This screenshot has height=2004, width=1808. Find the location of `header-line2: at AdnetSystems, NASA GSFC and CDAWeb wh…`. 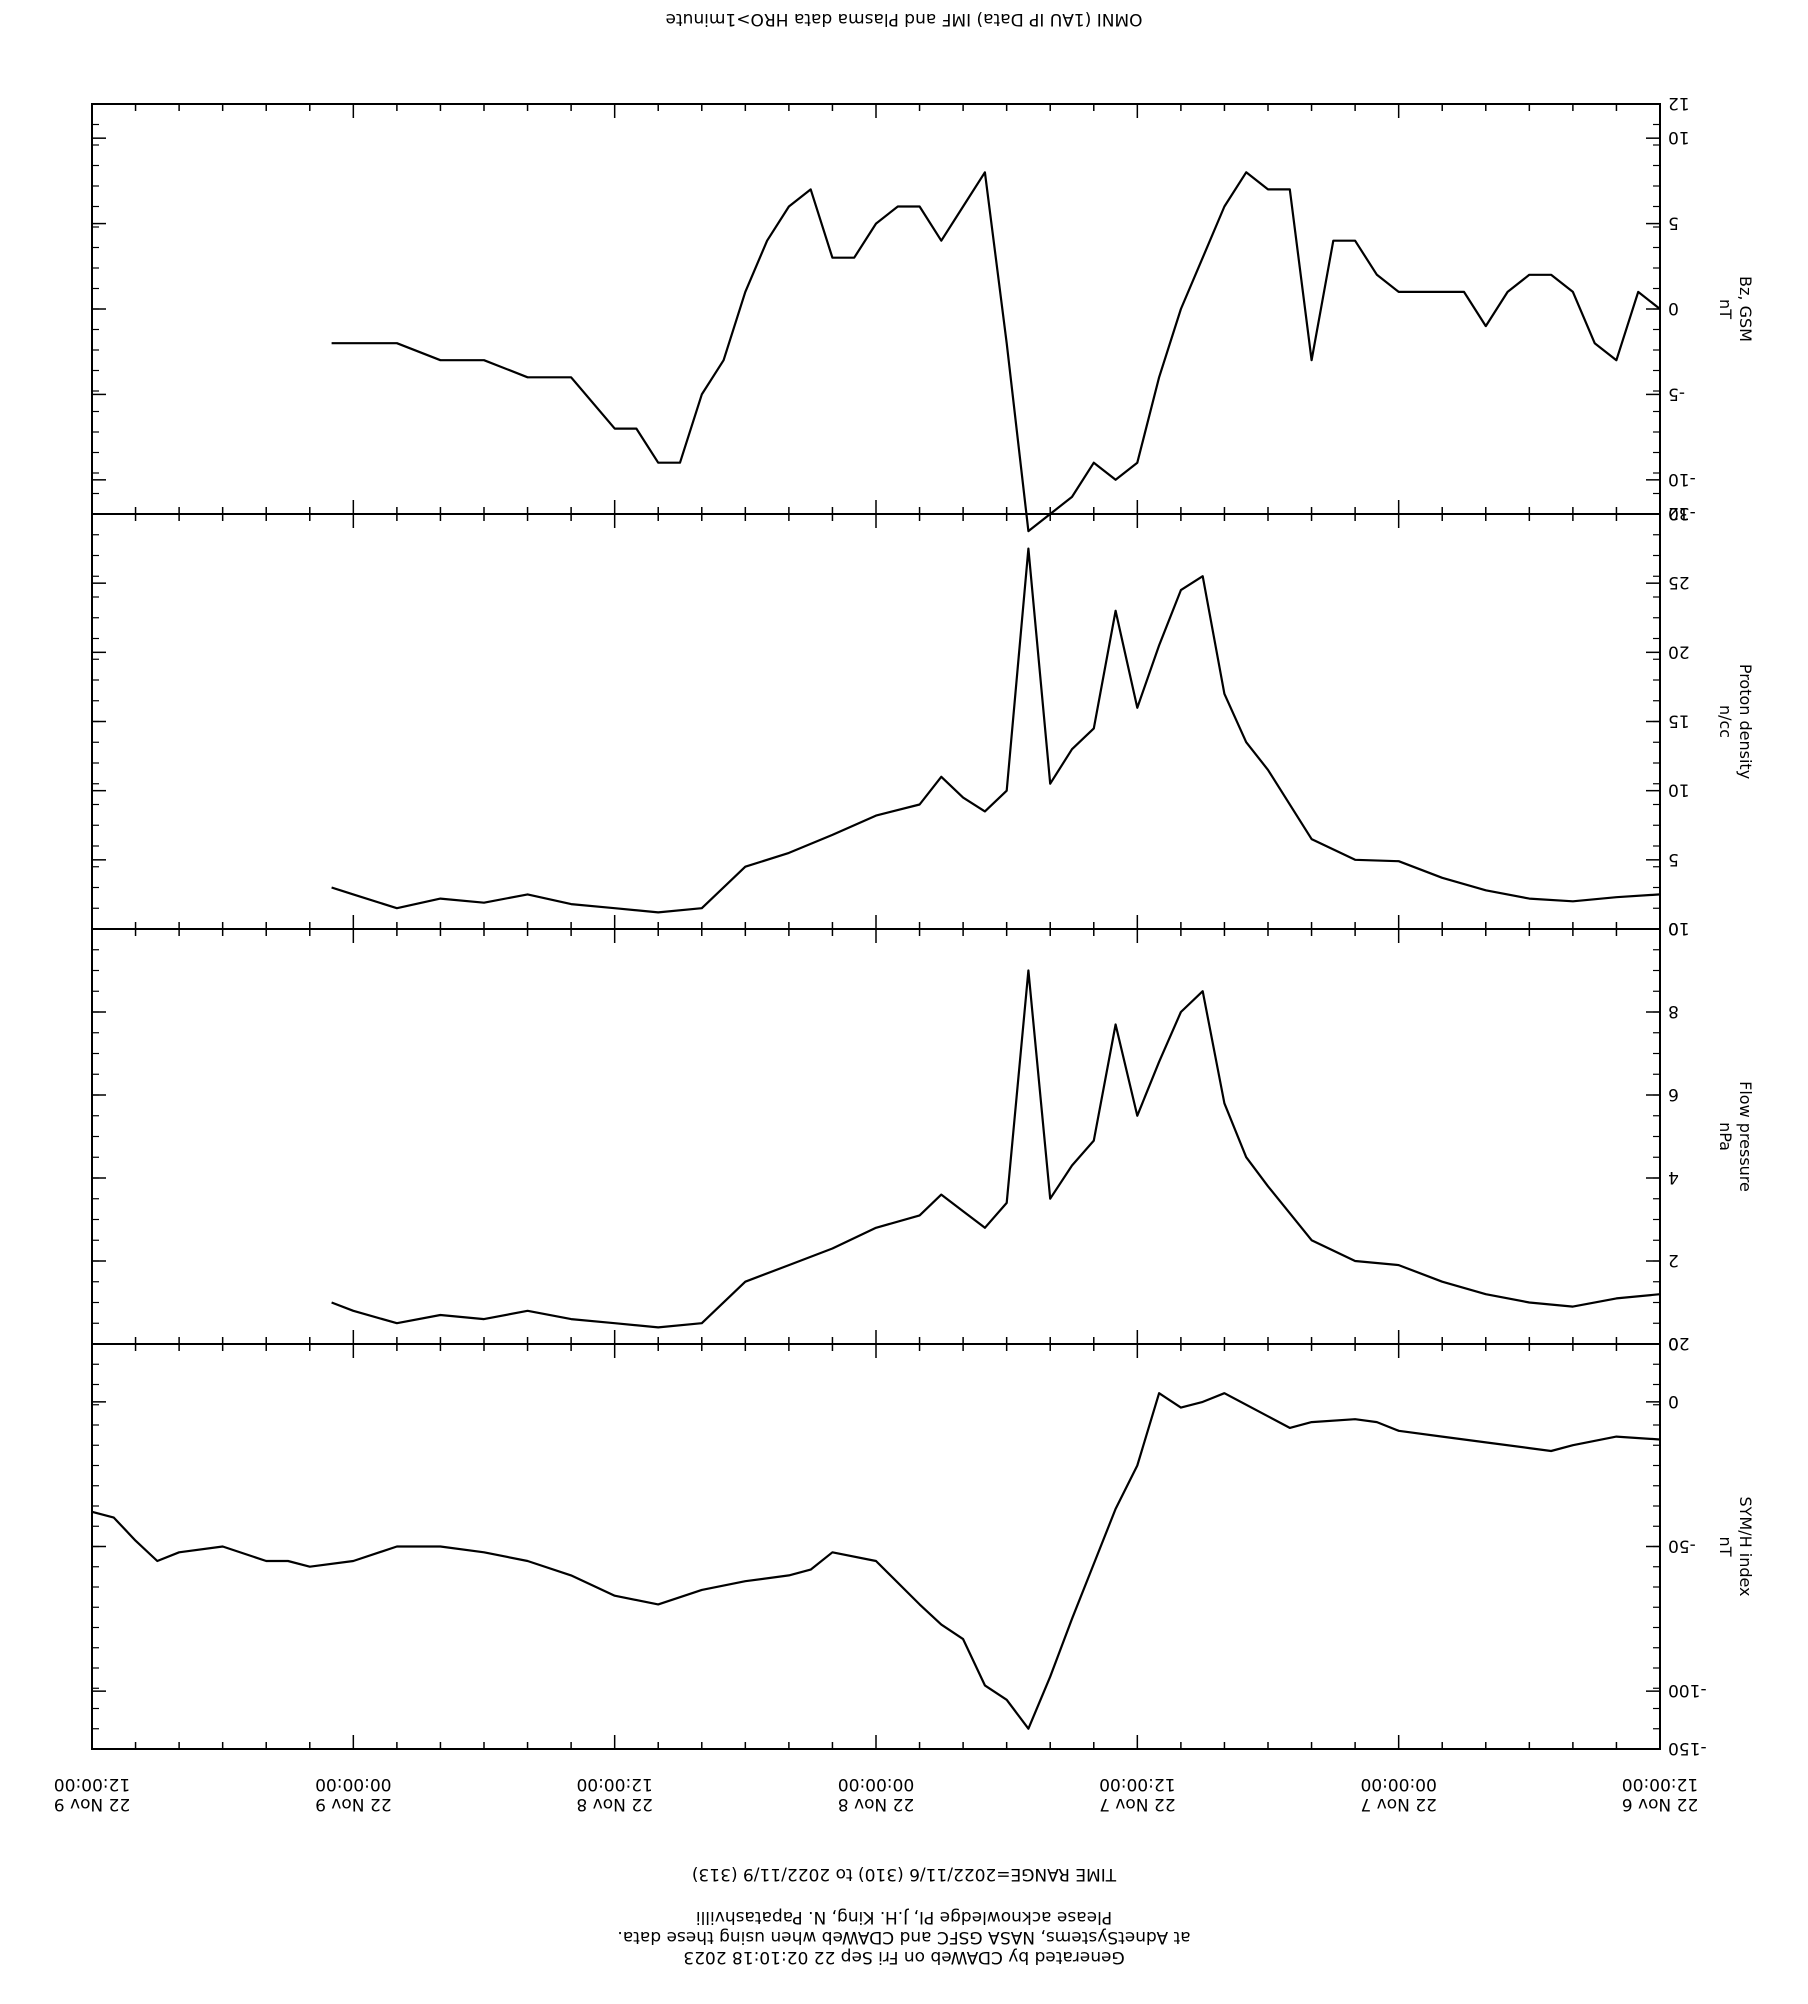

header-line2: at AdnetSystems, NASA GSFC and CDAWeb wh… is located at coordinates (903, 1937).